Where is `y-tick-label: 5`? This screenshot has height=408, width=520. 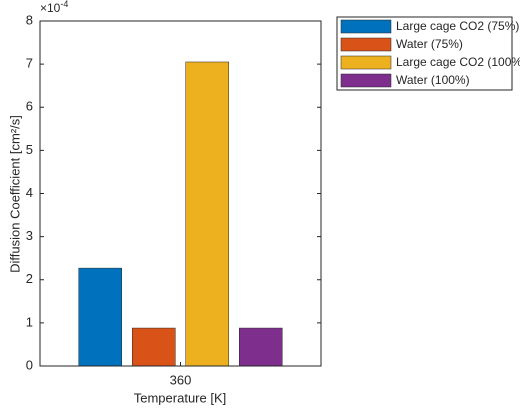
y-tick-label: 5 is located at coordinates (29, 149).